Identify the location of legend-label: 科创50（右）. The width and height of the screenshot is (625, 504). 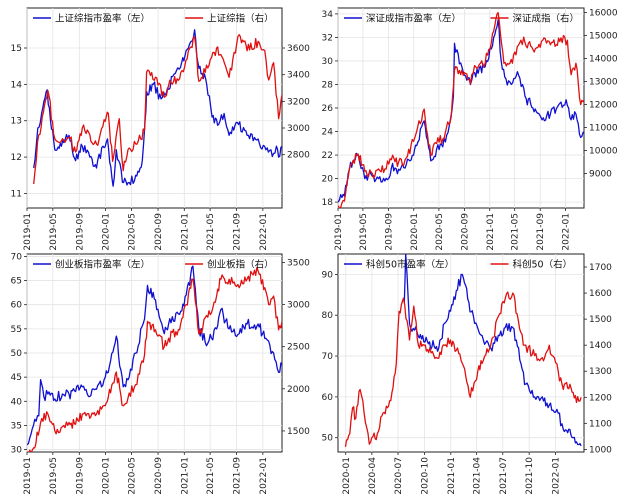
(543, 265).